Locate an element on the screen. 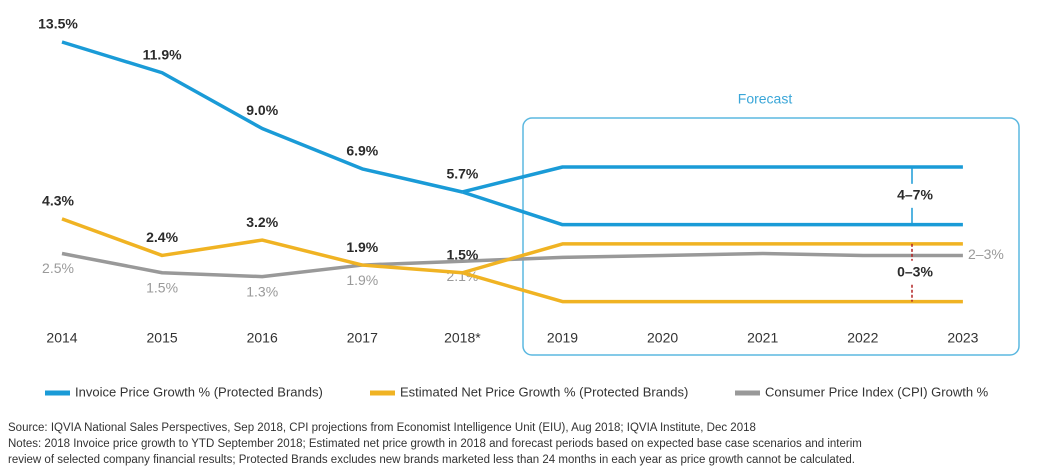 This screenshot has height=471, width=1038. value-label: 6.9% is located at coordinates (362, 151).